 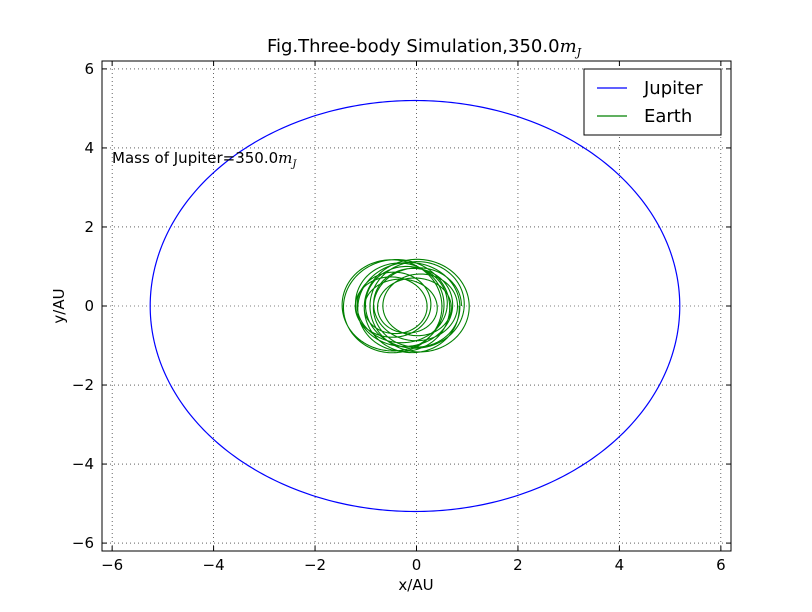 I want to click on x-tick-label: 4, so click(x=620, y=565).